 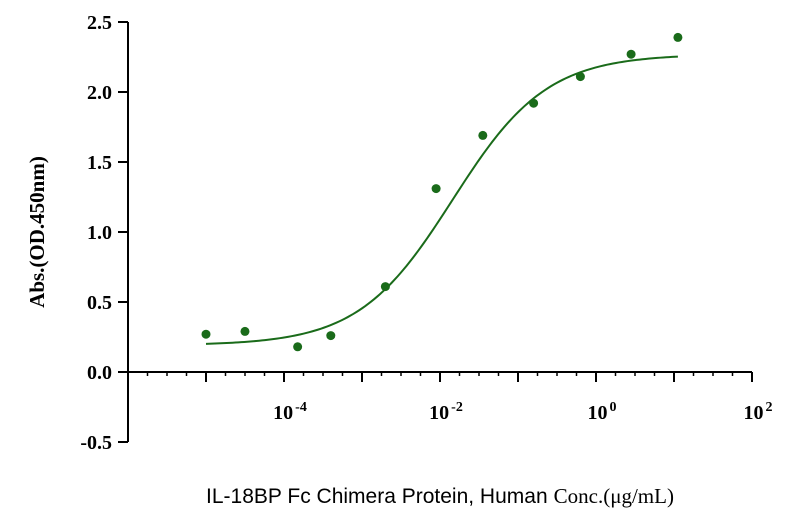 I want to click on x-axis-label-units: Conc.(μg/mL), so click(x=614, y=496).